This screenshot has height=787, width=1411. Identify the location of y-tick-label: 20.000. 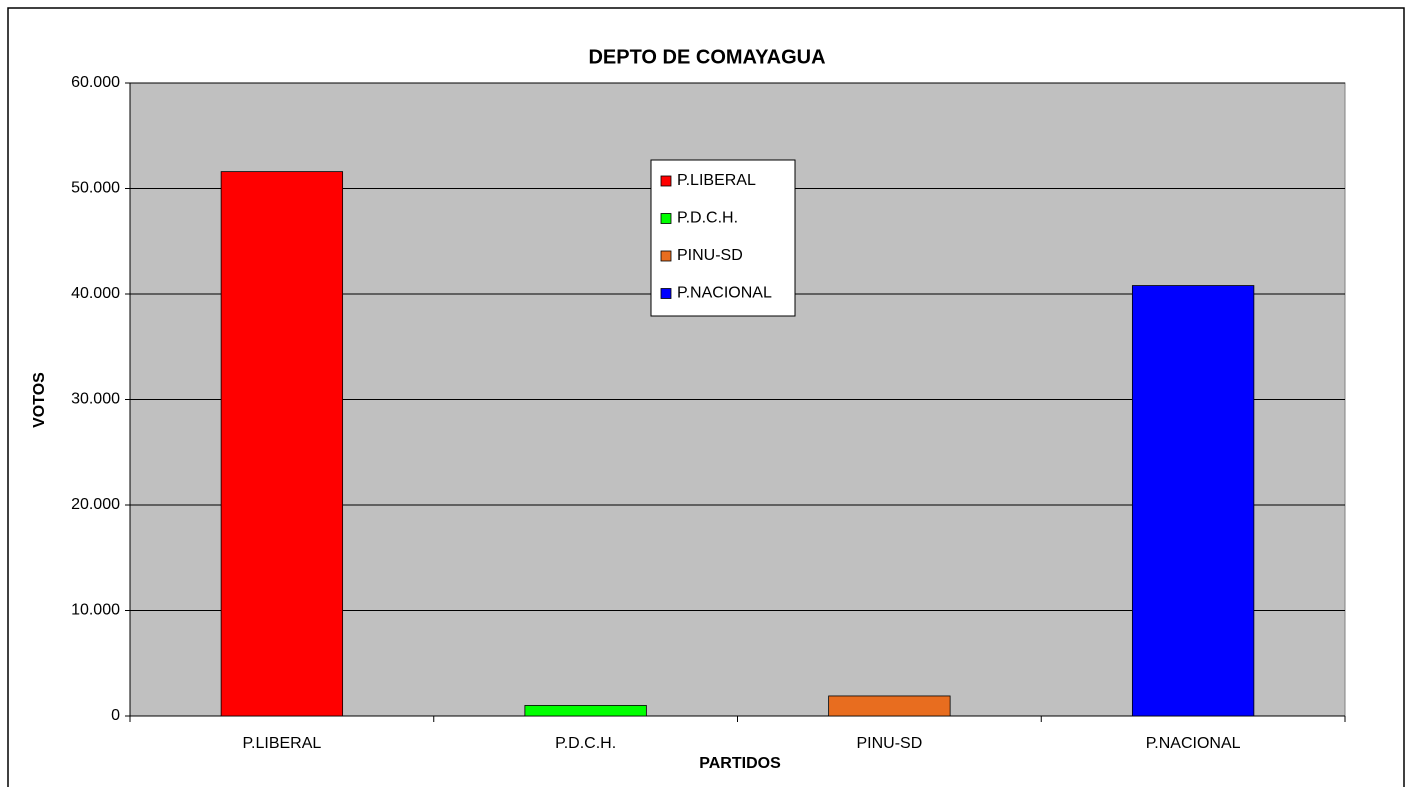
(95, 504).